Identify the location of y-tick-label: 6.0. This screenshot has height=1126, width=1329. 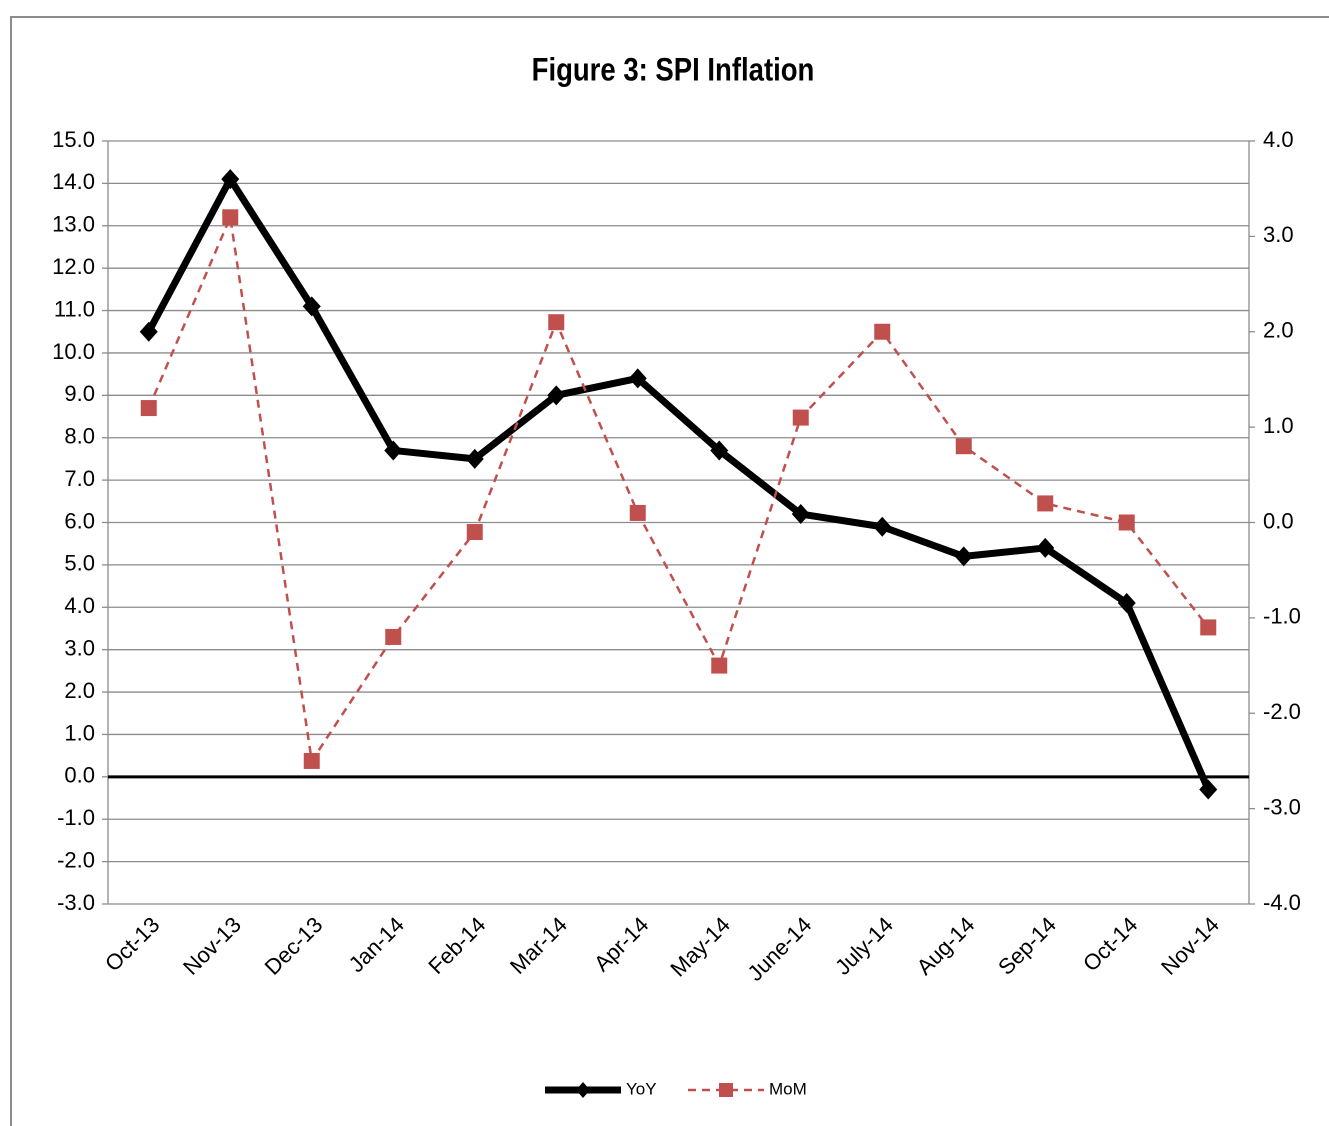
(79, 520).